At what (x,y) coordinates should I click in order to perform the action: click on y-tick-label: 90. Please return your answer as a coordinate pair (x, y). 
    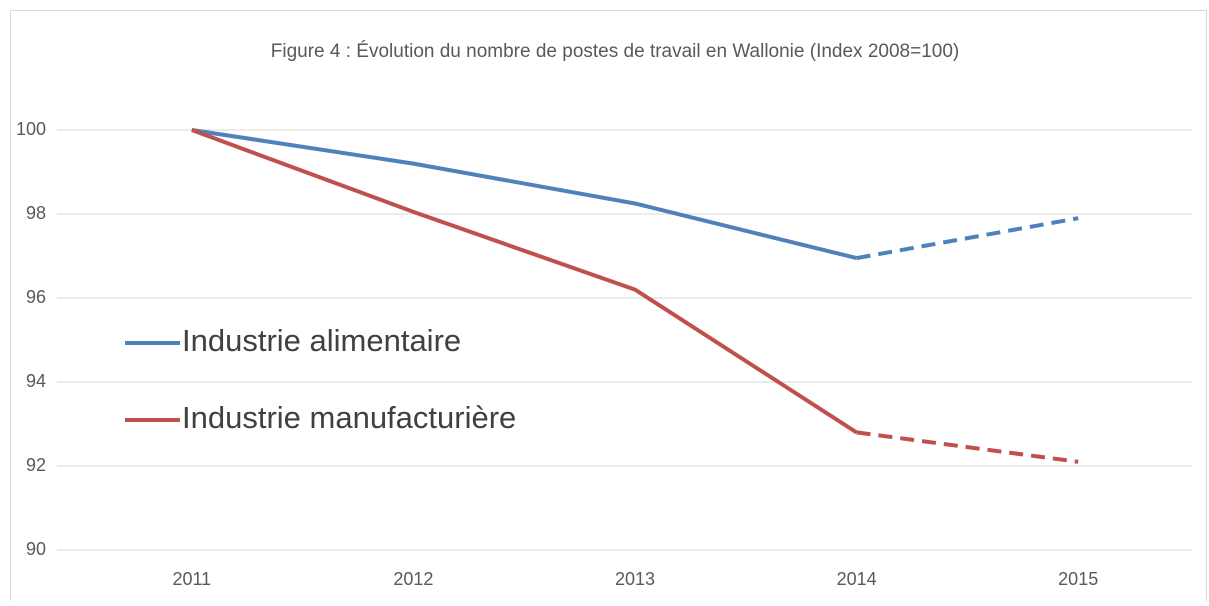
    Looking at the image, I should click on (36, 549).